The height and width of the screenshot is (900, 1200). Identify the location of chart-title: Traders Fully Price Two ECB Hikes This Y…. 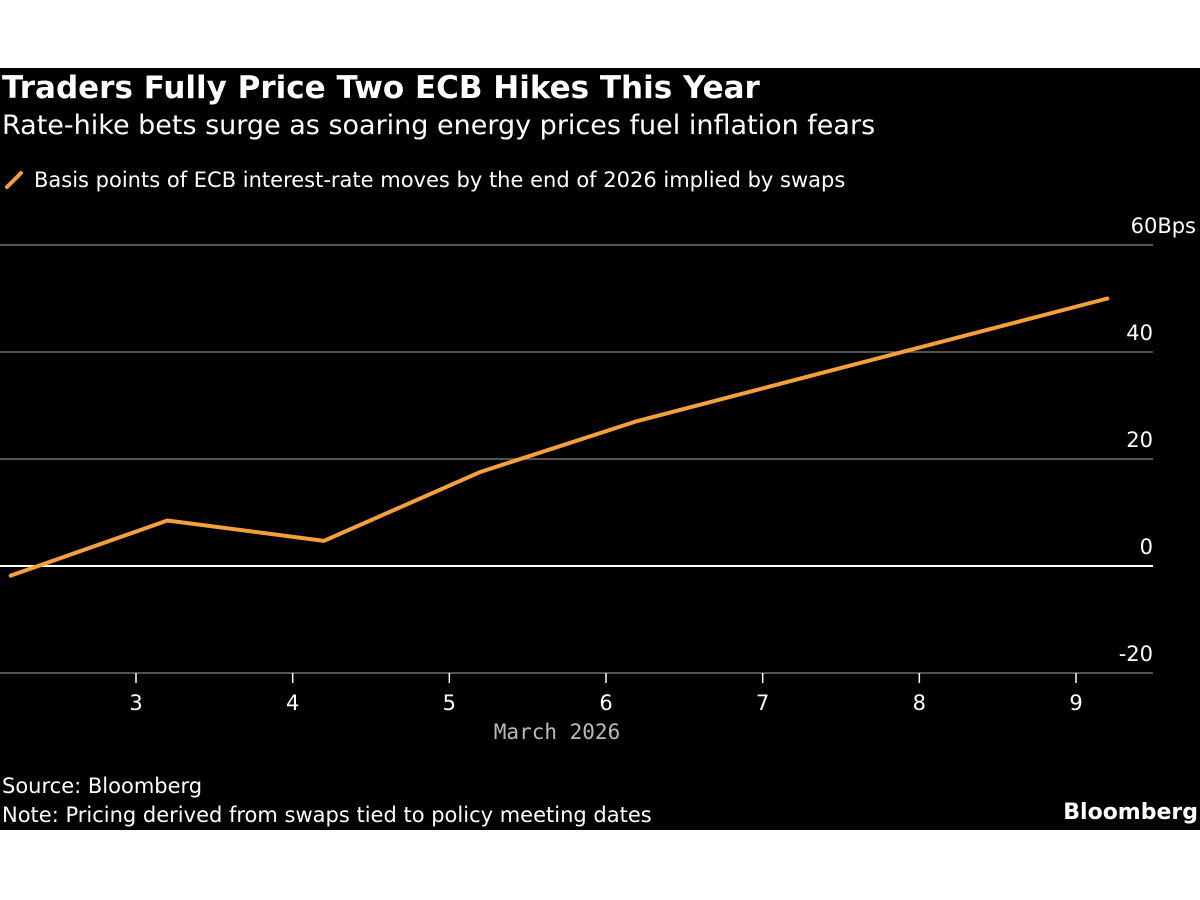
(381, 88).